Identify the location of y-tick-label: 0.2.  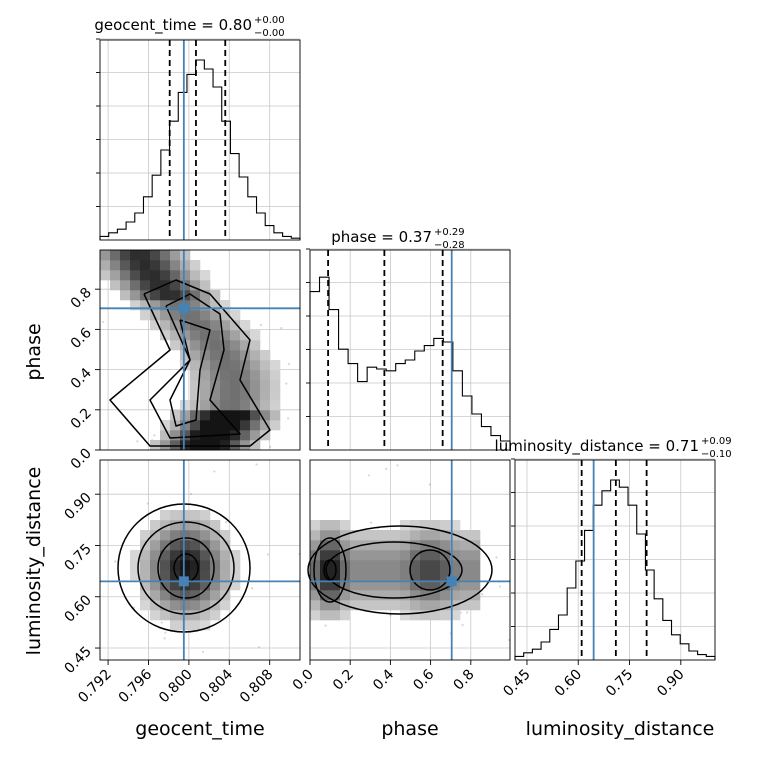
(81, 418).